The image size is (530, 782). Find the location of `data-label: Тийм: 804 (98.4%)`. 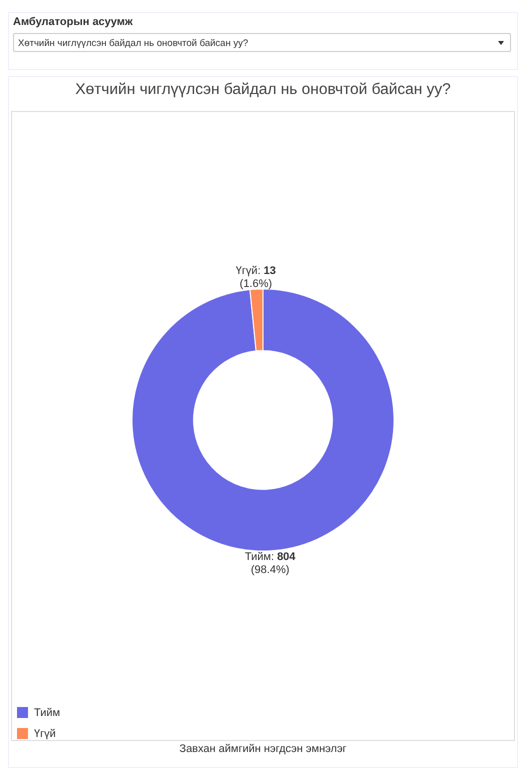

data-label: Тийм: 804 (98.4%) is located at coordinates (270, 563).